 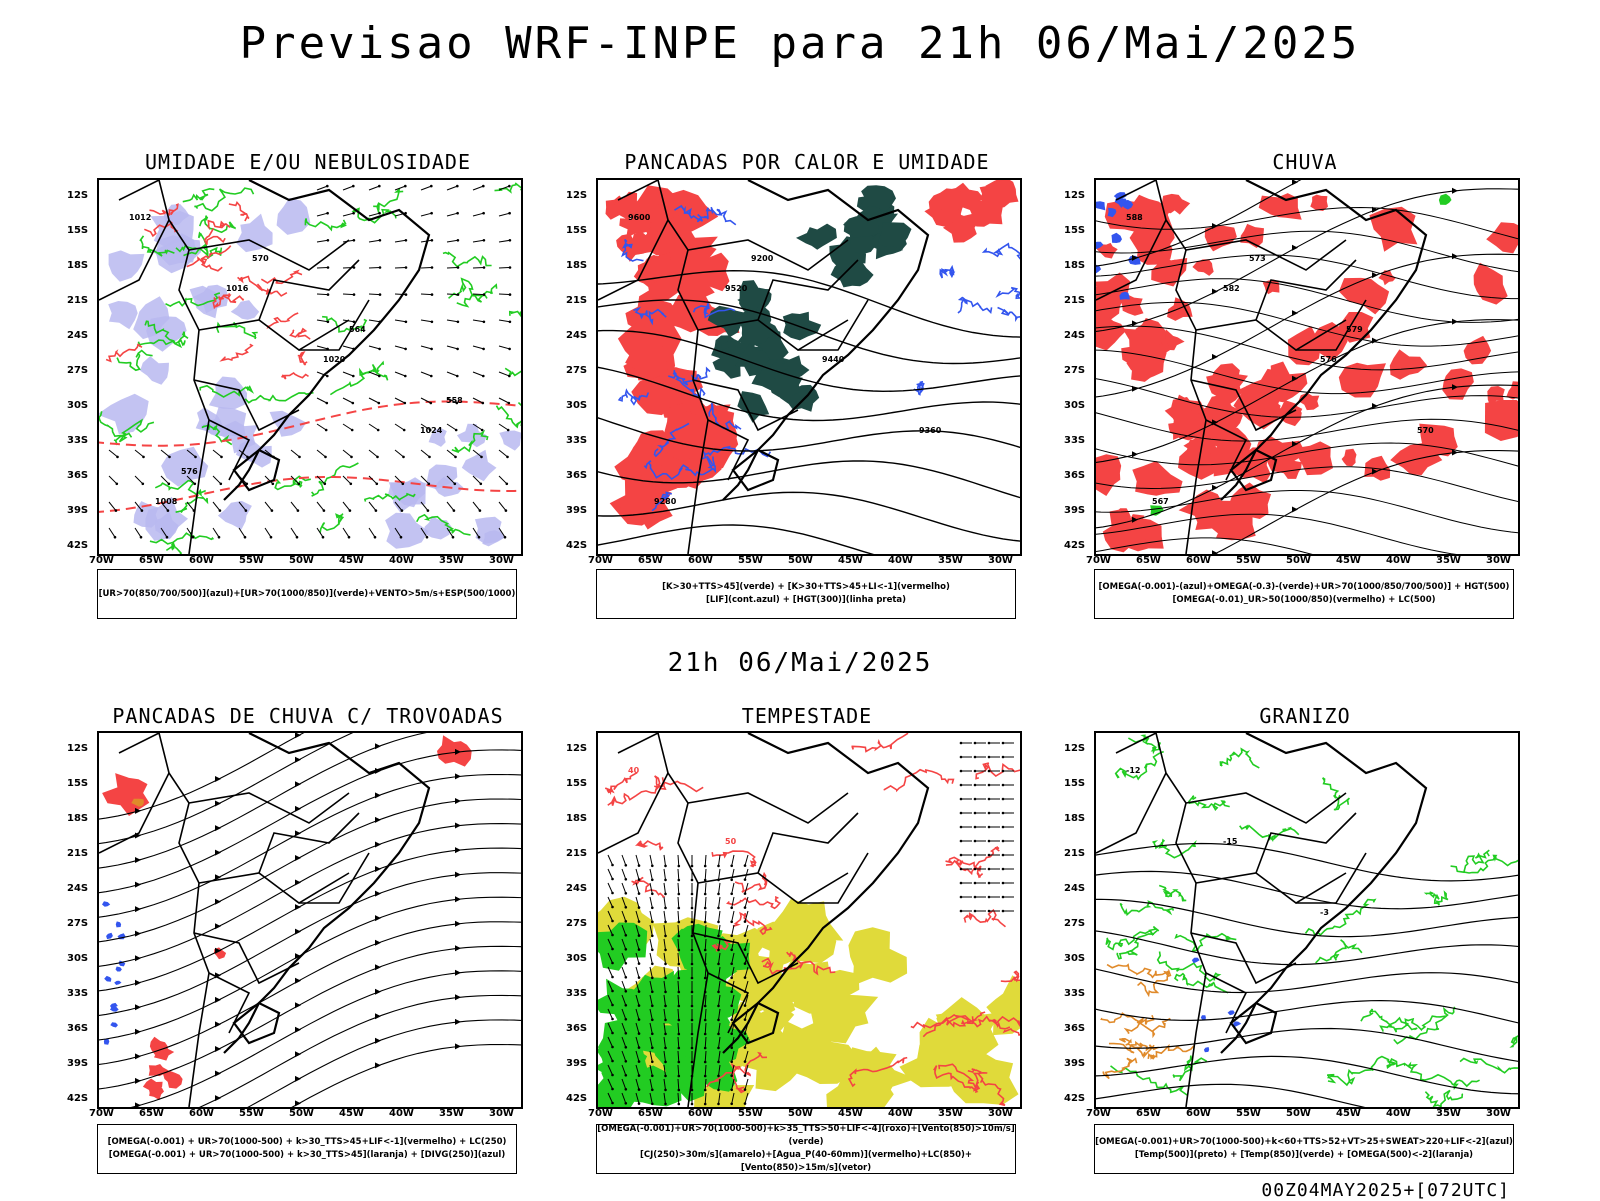 I want to click on panel-title: CHUVA, so click(x=1305, y=162).